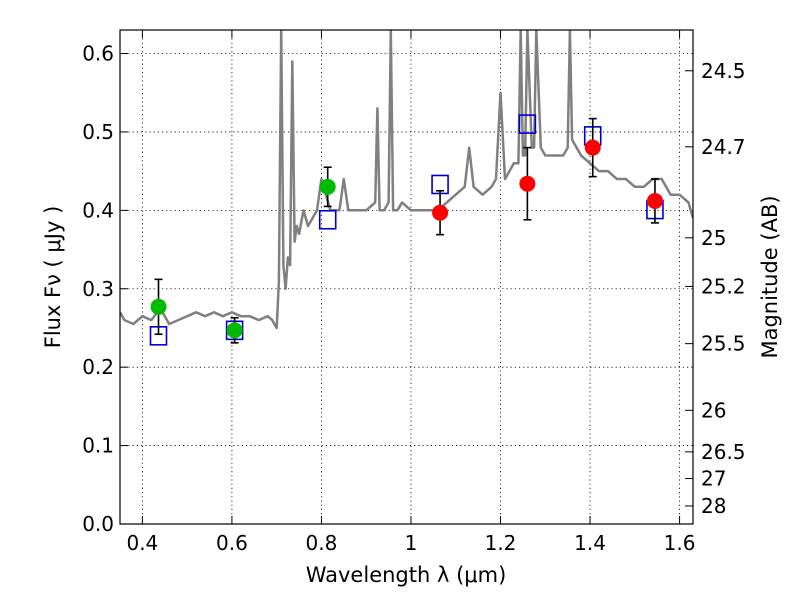 The width and height of the screenshot is (800, 600). Describe the element at coordinates (232, 543) in the screenshot. I see `x-tick-label: 0.6` at that location.